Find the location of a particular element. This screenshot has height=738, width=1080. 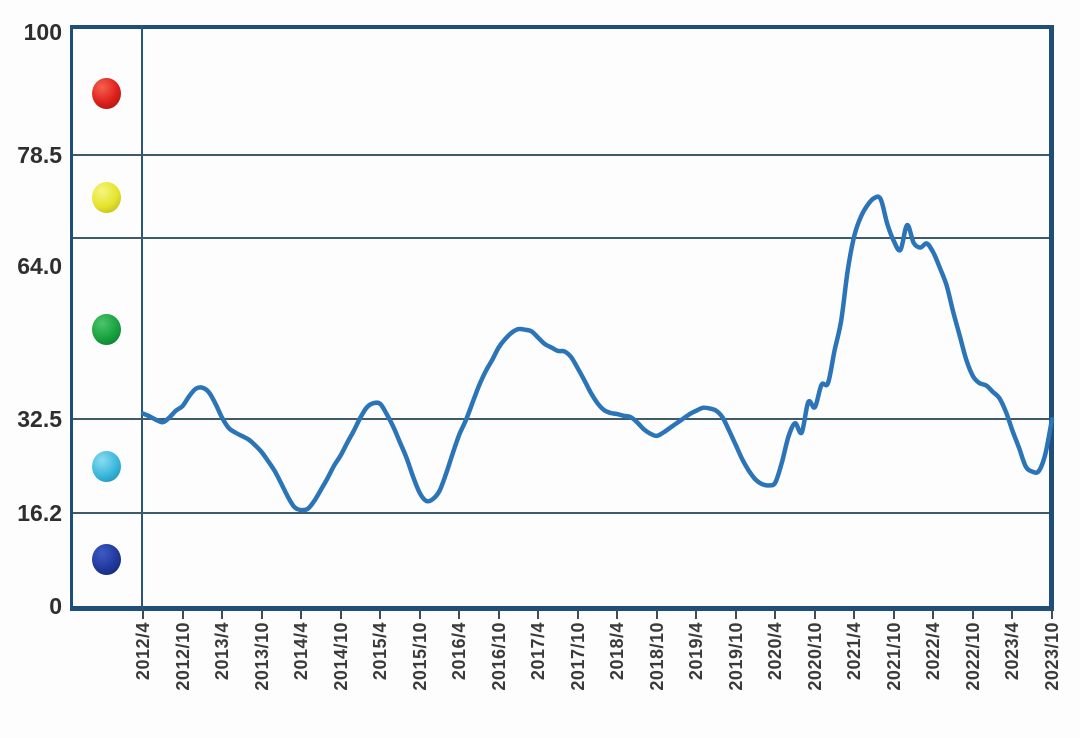

x-axis-tick-label: 2023/10 is located at coordinates (1052, 656).